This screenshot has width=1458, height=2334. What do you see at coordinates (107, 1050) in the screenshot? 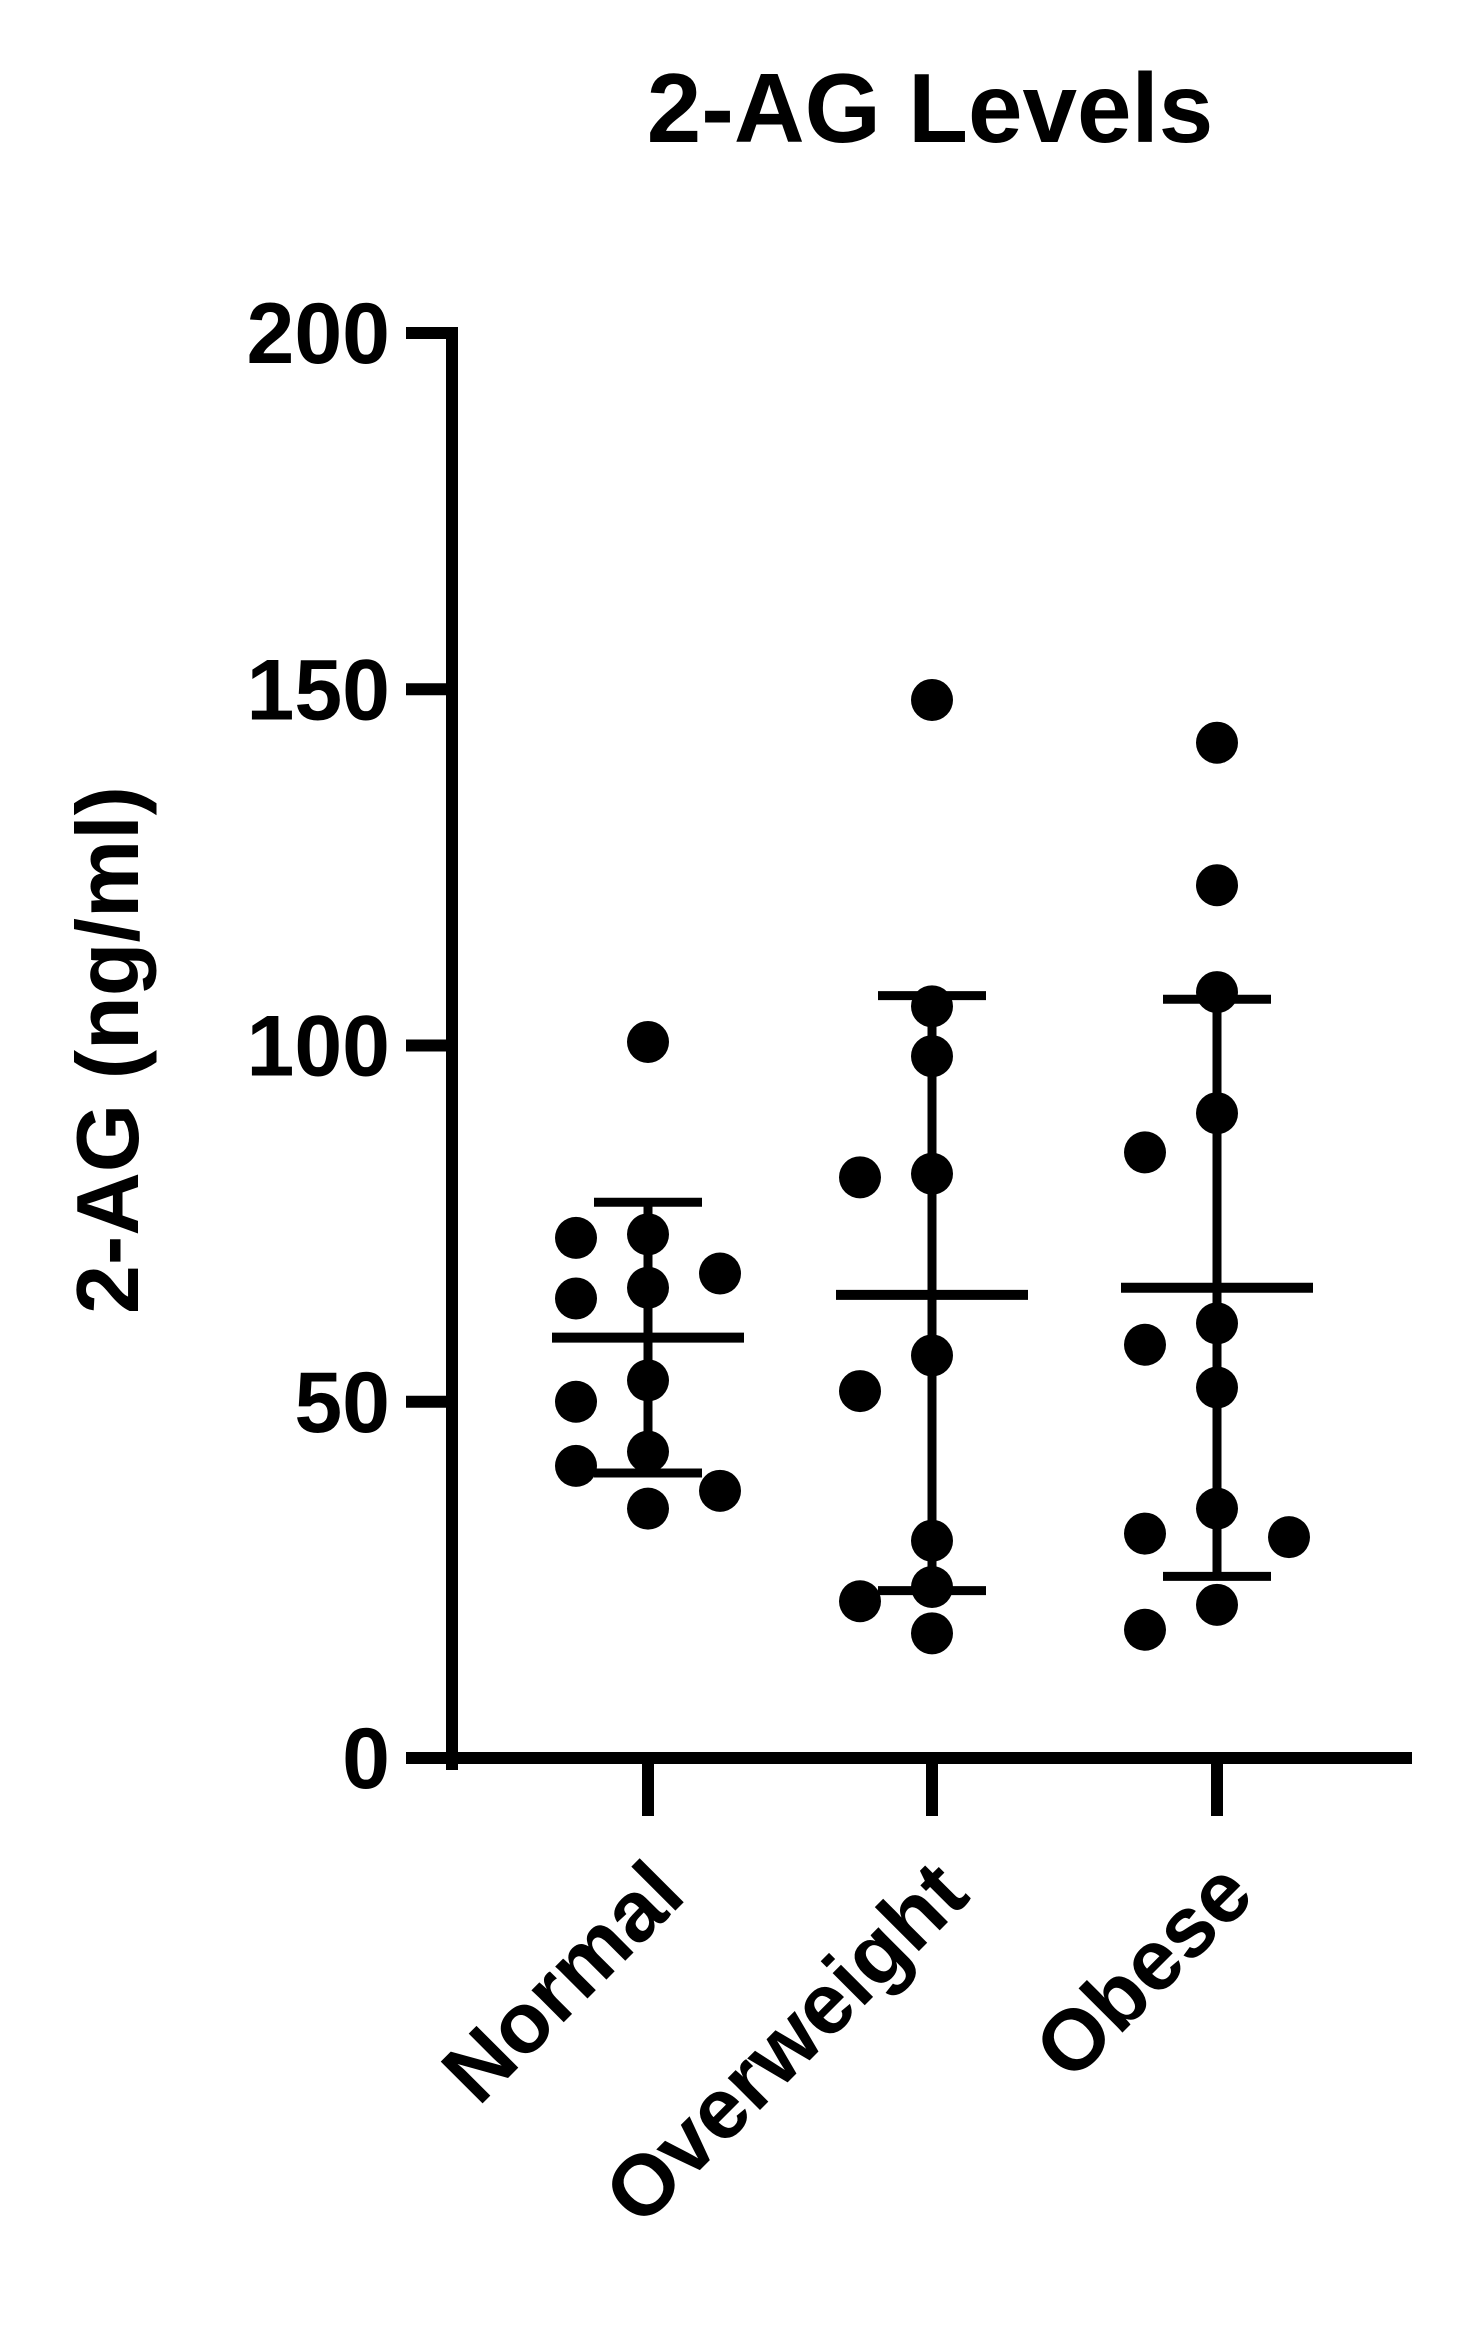
I see `y-axis-label: 2-AG (ng/ml)` at bounding box center [107, 1050].